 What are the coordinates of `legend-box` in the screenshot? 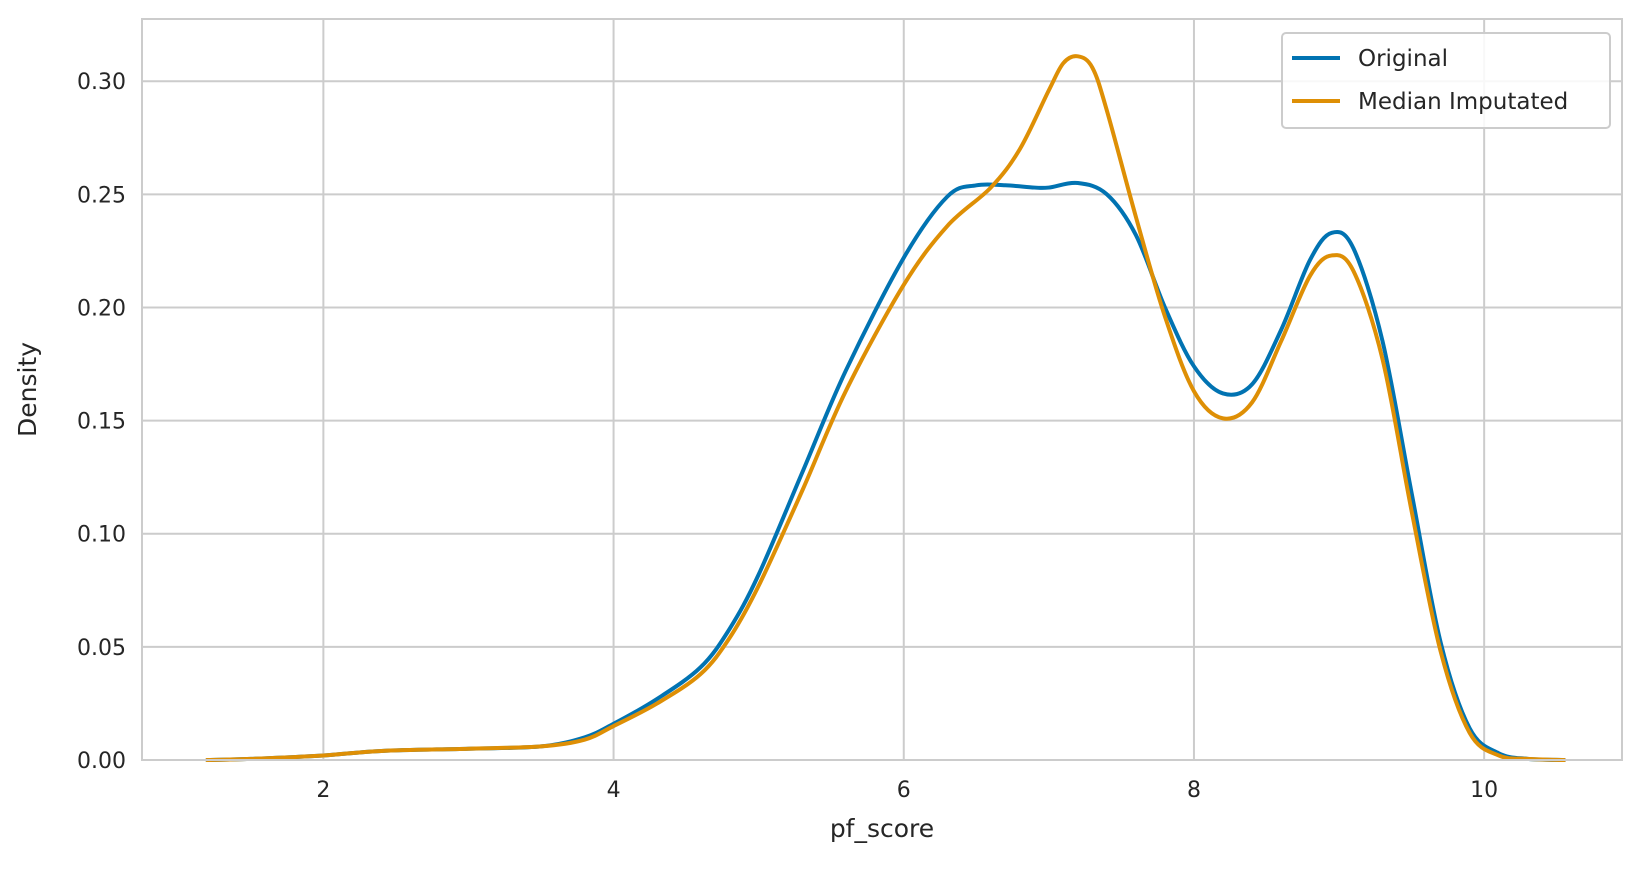 It's located at (1446, 80).